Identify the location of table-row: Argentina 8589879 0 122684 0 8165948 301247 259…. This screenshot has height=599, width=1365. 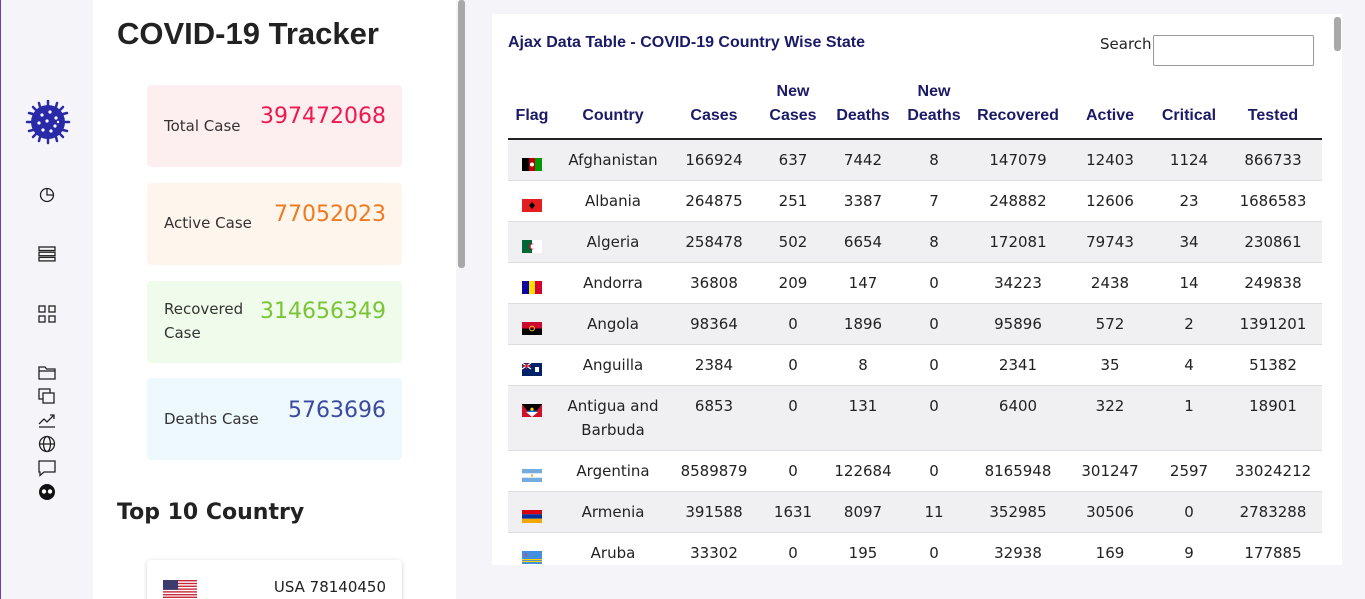
(915, 471).